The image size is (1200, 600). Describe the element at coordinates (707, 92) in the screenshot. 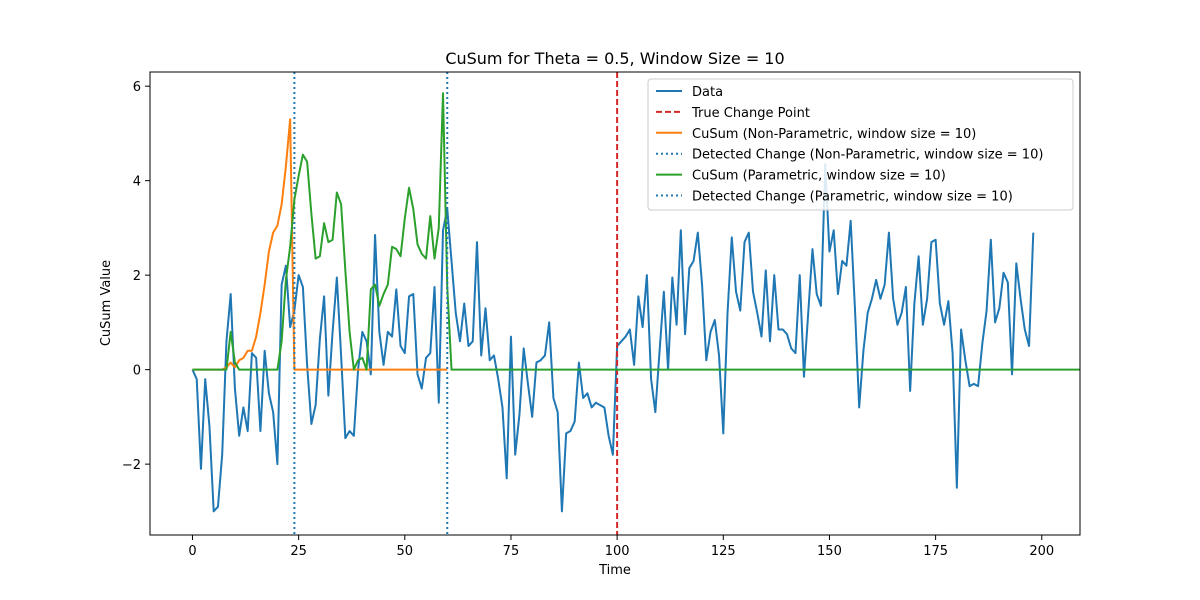

I see `legend-label: Data` at that location.